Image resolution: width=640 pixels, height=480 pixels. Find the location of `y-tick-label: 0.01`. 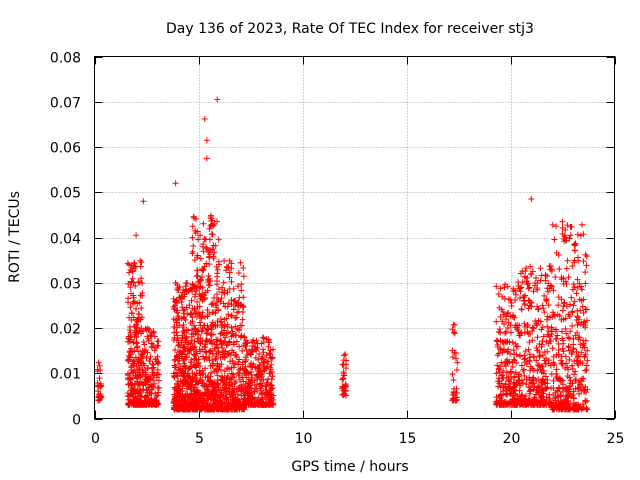

y-tick-label: 0.01 is located at coordinates (65, 375).